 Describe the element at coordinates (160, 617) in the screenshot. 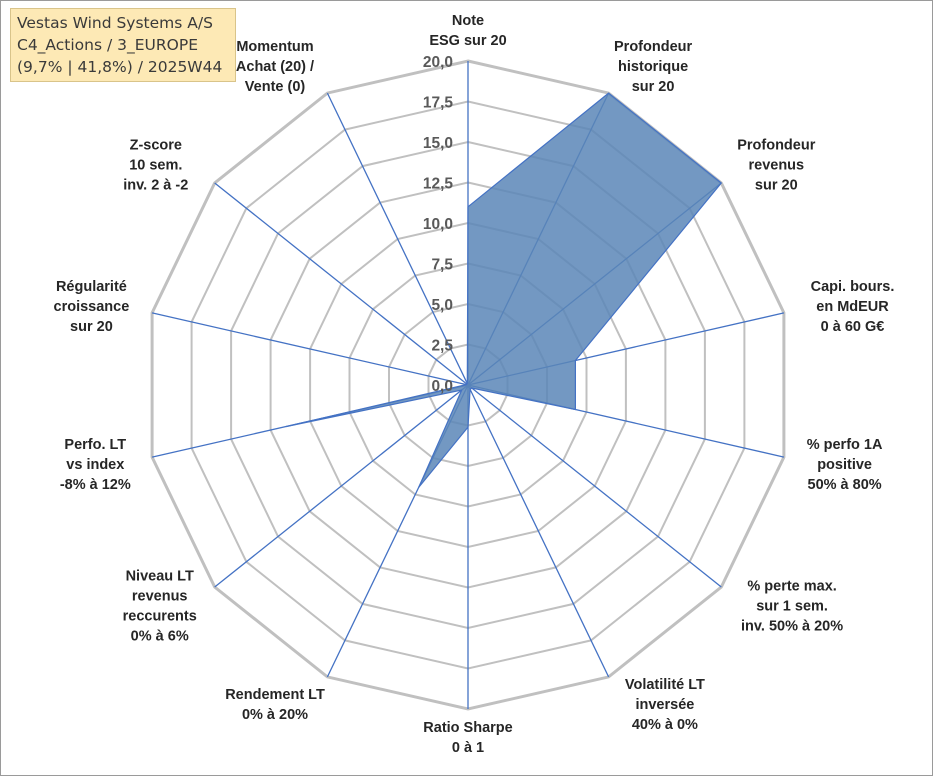

I see `axis-label-line: reccurents` at that location.